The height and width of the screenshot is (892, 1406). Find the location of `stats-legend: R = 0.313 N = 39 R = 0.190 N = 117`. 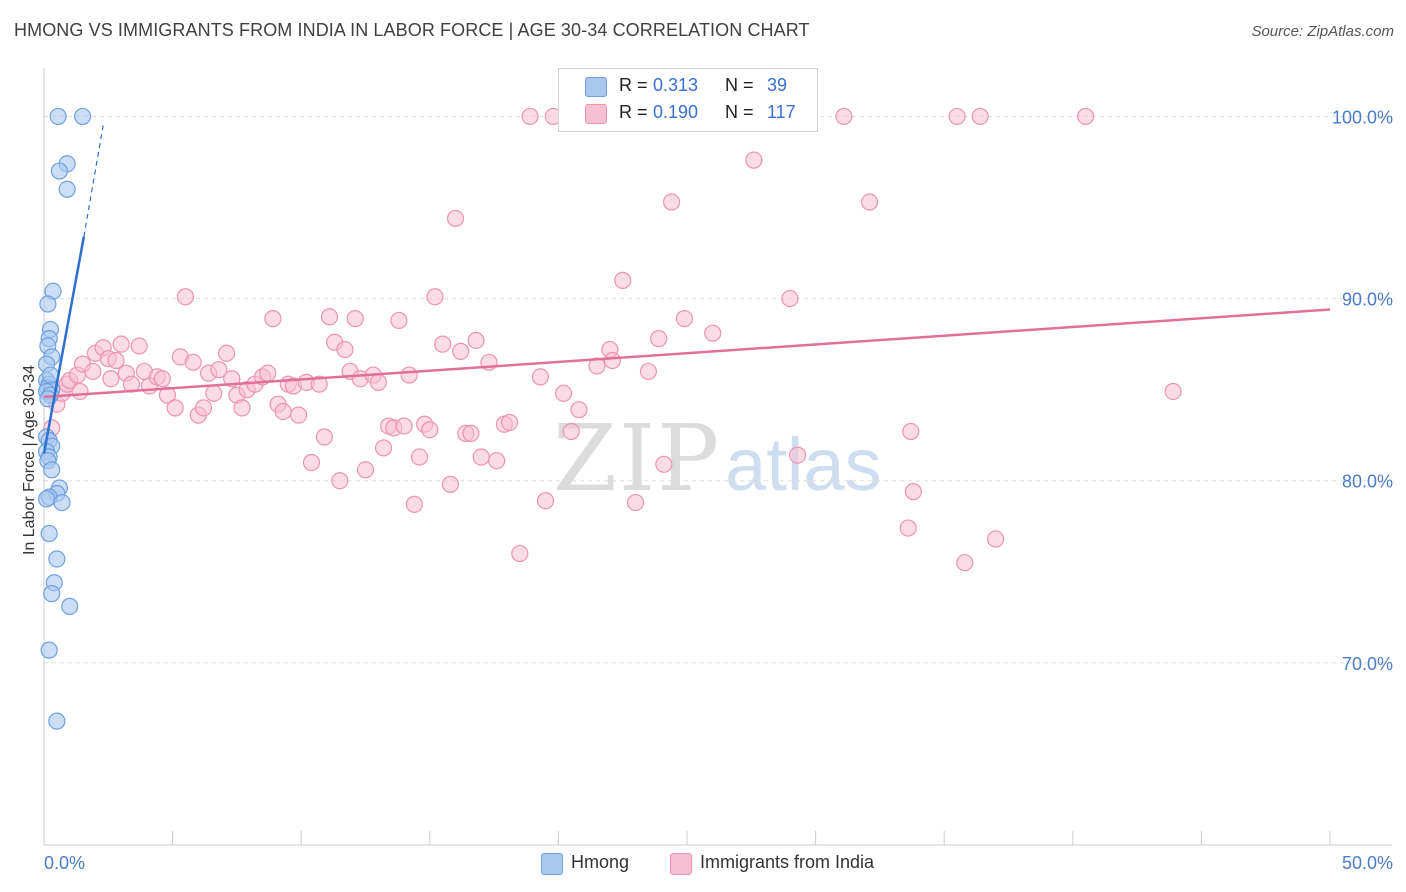

stats-legend: R = 0.313 N = 39 R = 0.190 N = 117 is located at coordinates (688, 100).